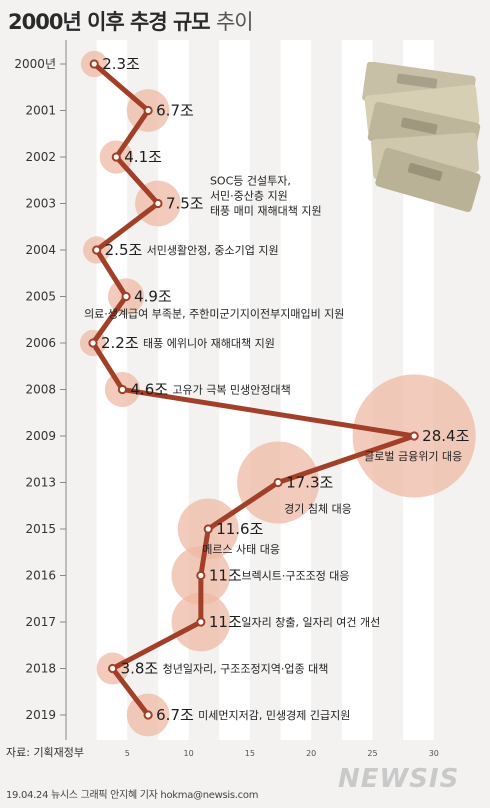 Image resolution: width=490 pixels, height=808 pixels. Describe the element at coordinates (40, 669) in the screenshot. I see `y-tick-label: 2018` at that location.